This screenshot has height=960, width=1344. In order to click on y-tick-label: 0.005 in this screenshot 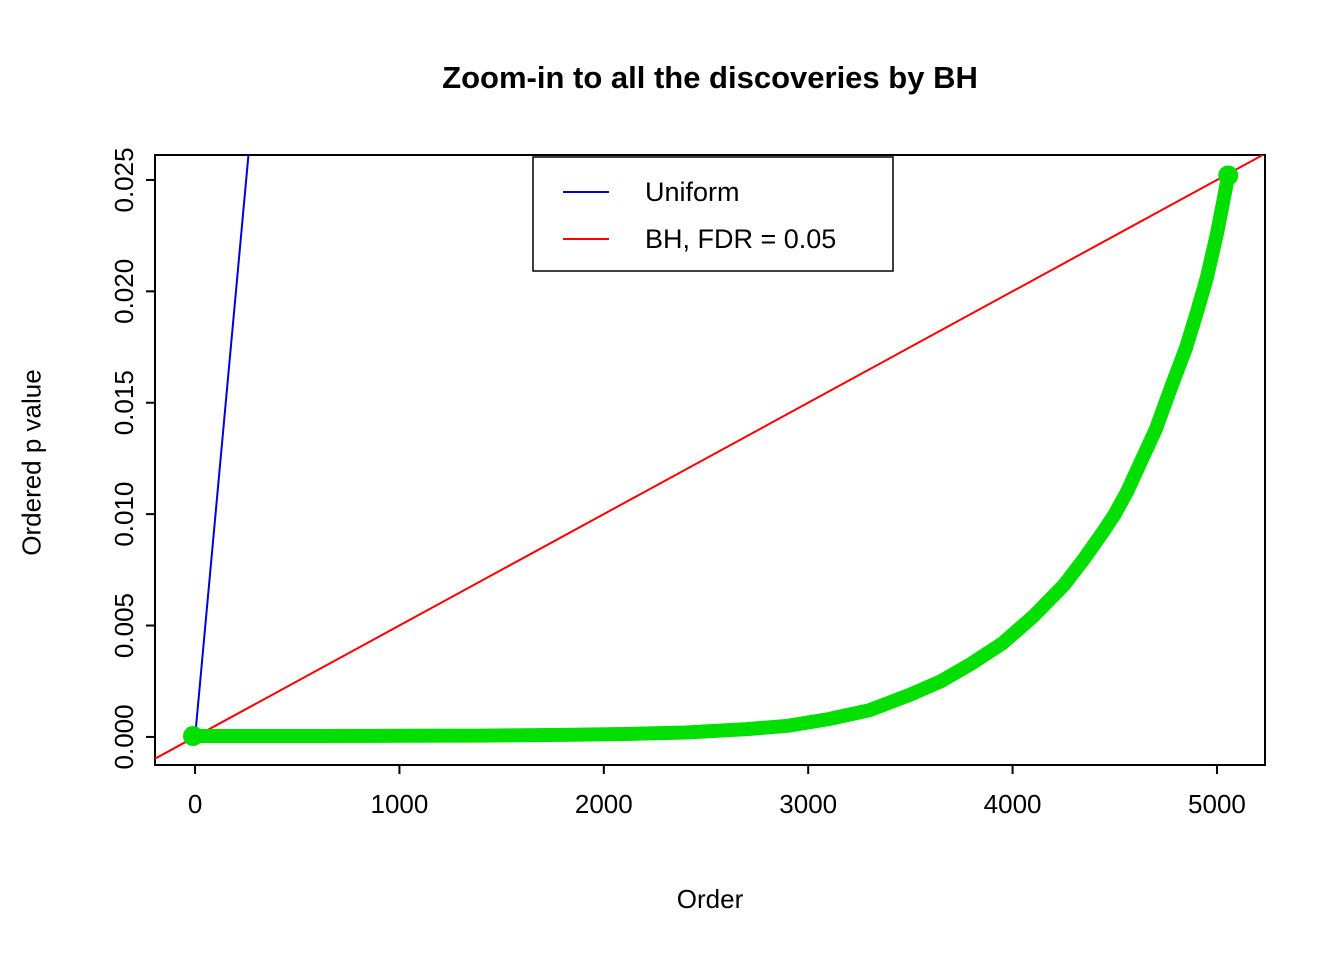, I will do `click(124, 625)`.